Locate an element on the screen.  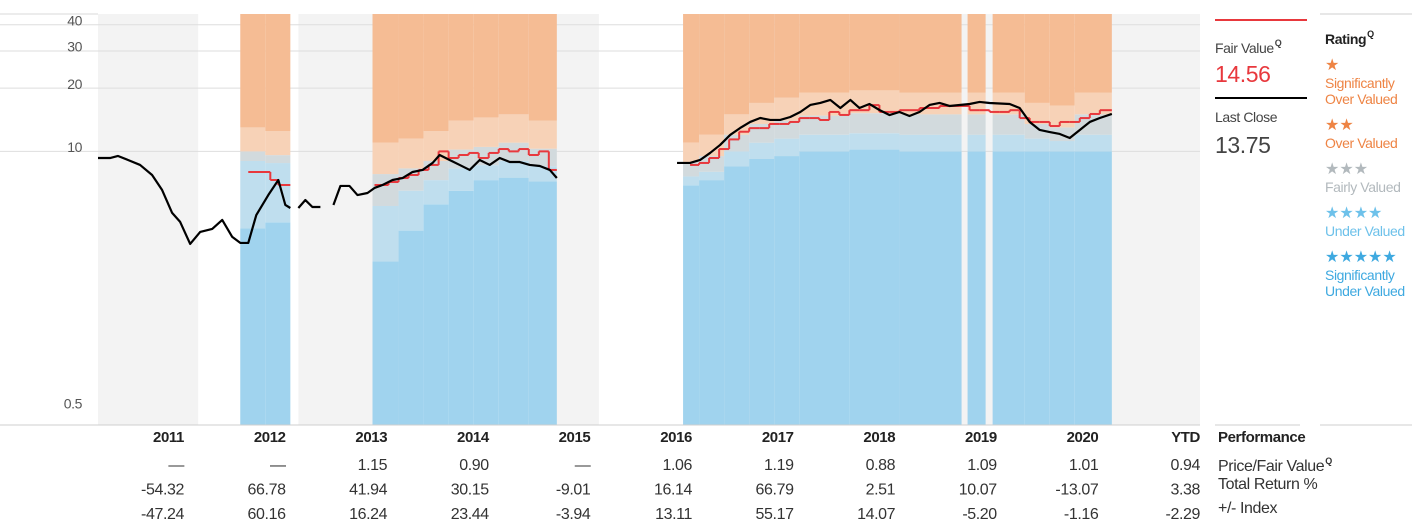
table-cell: 66.78 is located at coordinates (267, 490).